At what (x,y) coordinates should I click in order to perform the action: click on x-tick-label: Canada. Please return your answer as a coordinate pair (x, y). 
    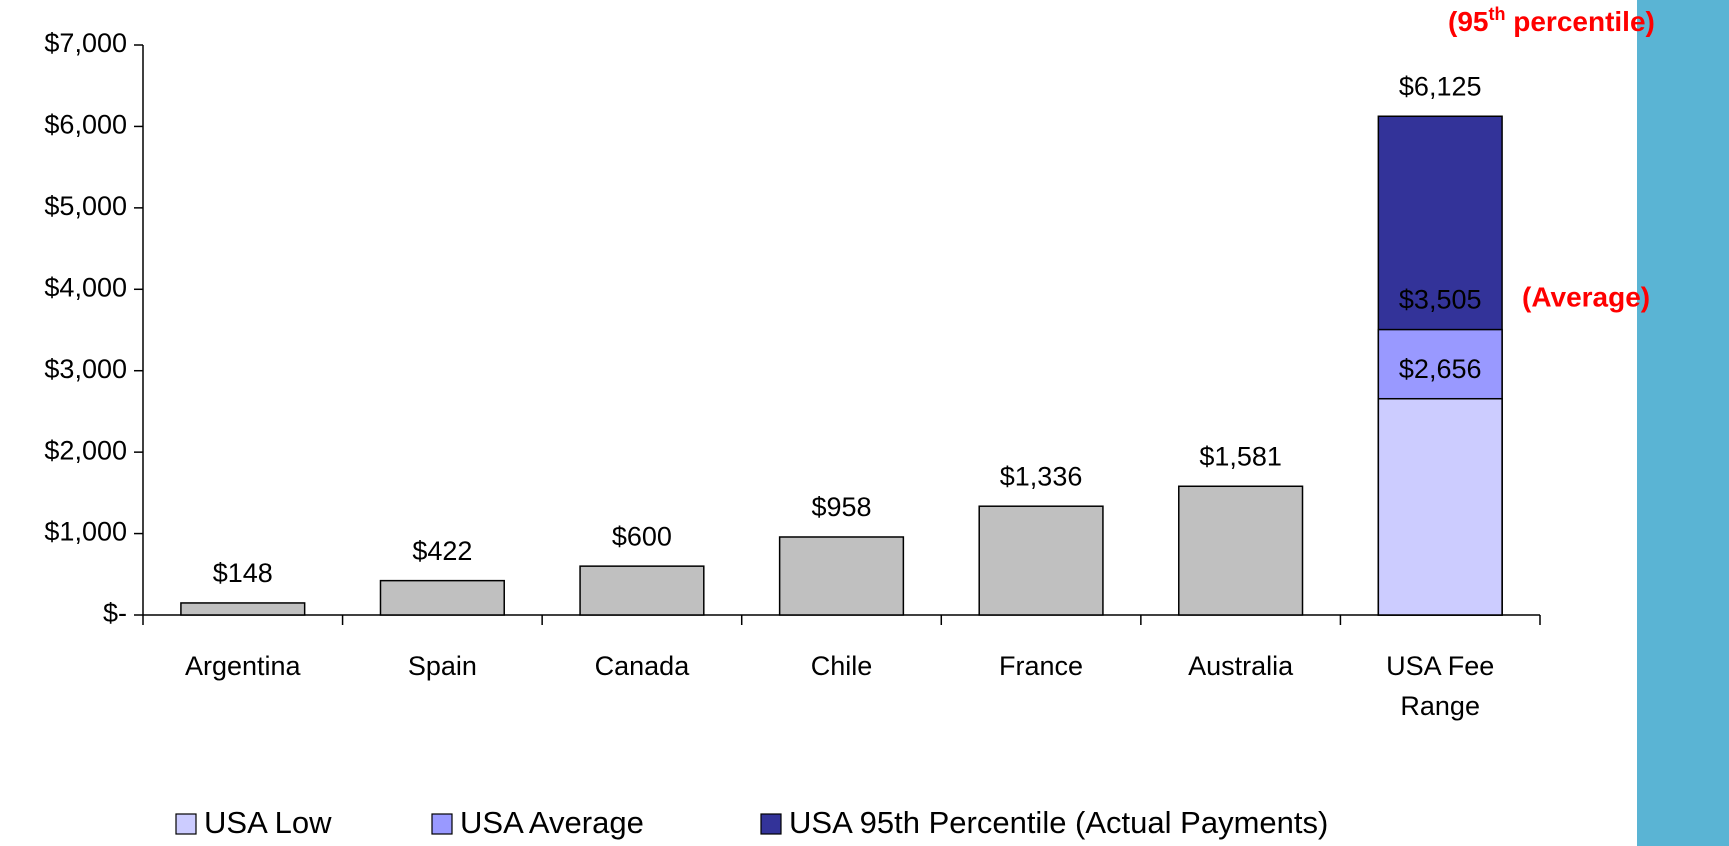
    Looking at the image, I should click on (642, 666).